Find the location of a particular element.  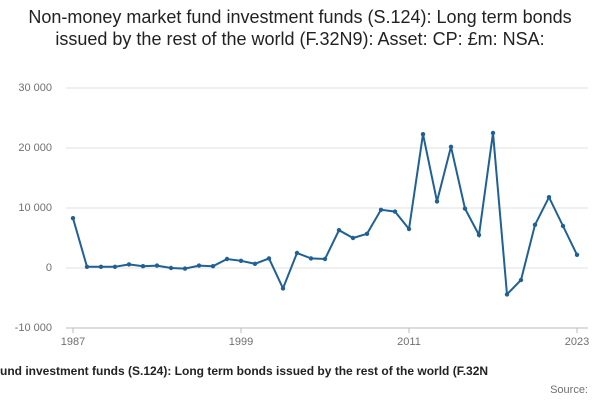

source: Source: is located at coordinates (569, 390).